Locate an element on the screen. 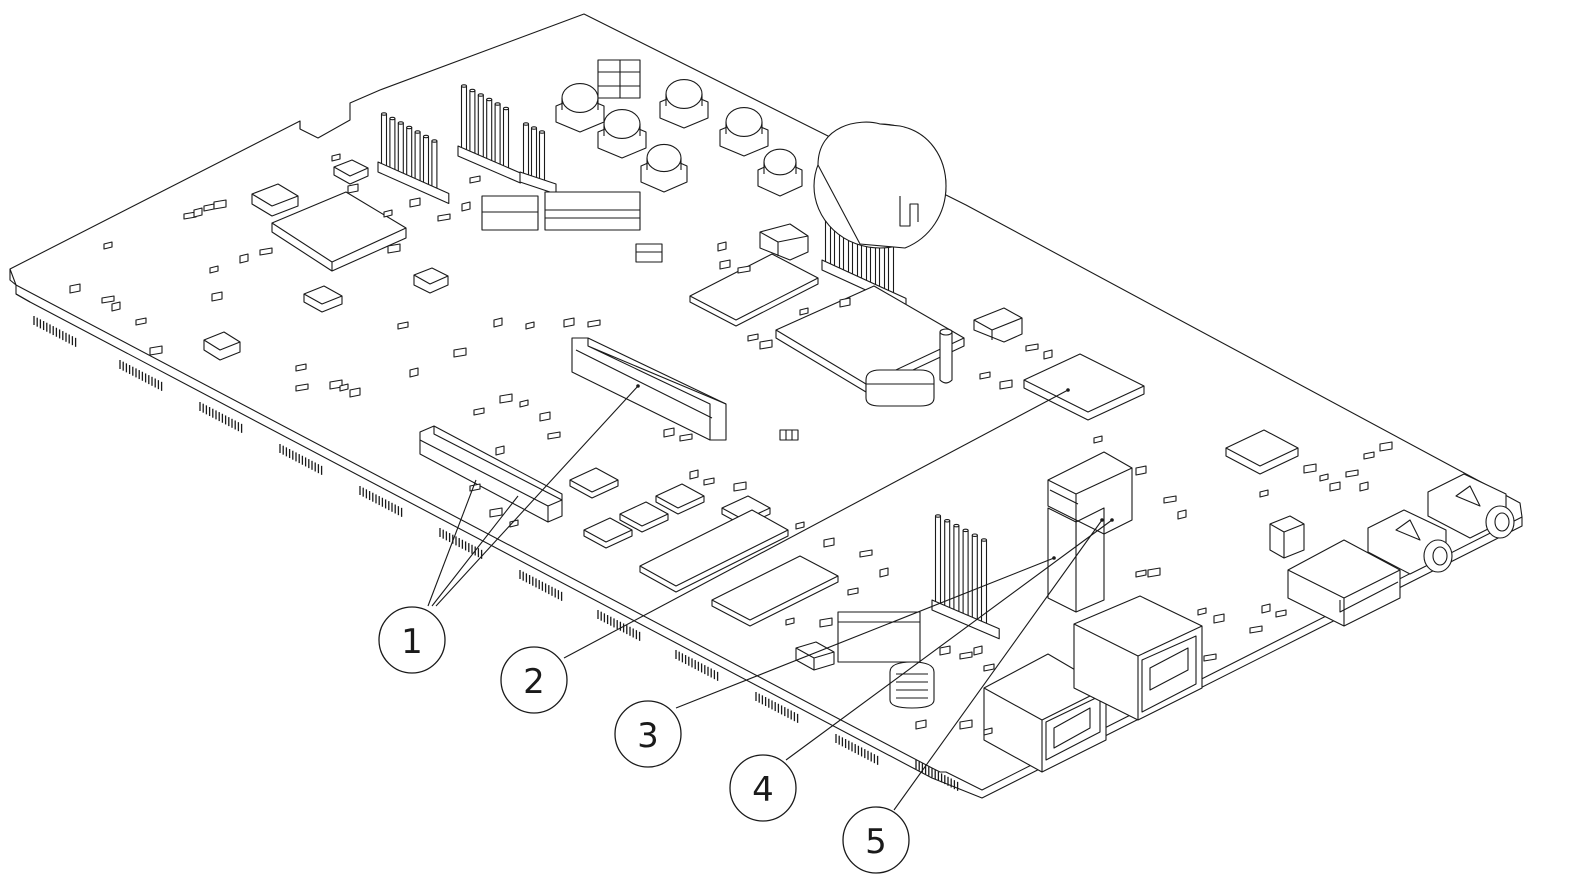 The width and height of the screenshot is (1572, 877). regulator-block is located at coordinates (222, 346).